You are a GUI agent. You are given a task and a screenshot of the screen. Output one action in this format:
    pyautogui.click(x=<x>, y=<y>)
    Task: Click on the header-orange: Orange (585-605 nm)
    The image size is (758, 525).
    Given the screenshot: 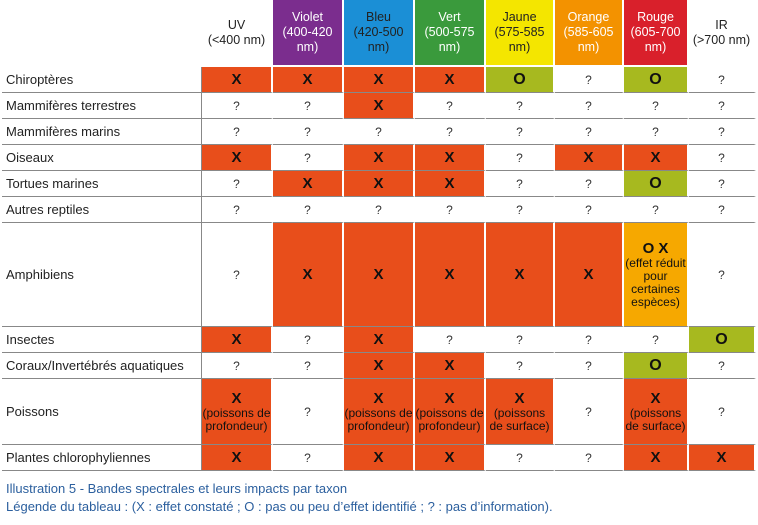 What is the action you would take?
    pyautogui.click(x=589, y=33)
    